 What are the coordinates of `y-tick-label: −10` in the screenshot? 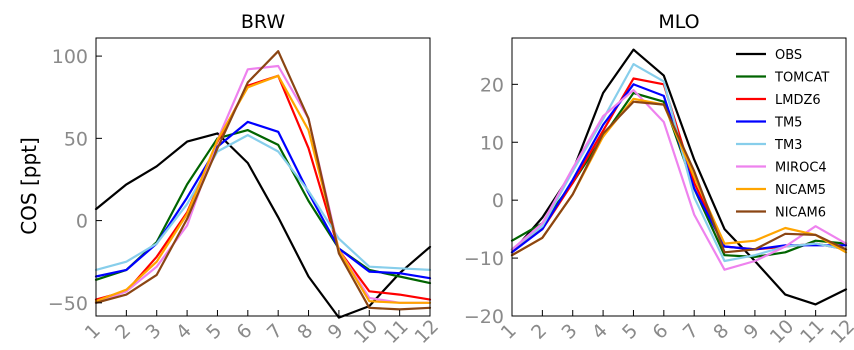 It's located at (484, 259).